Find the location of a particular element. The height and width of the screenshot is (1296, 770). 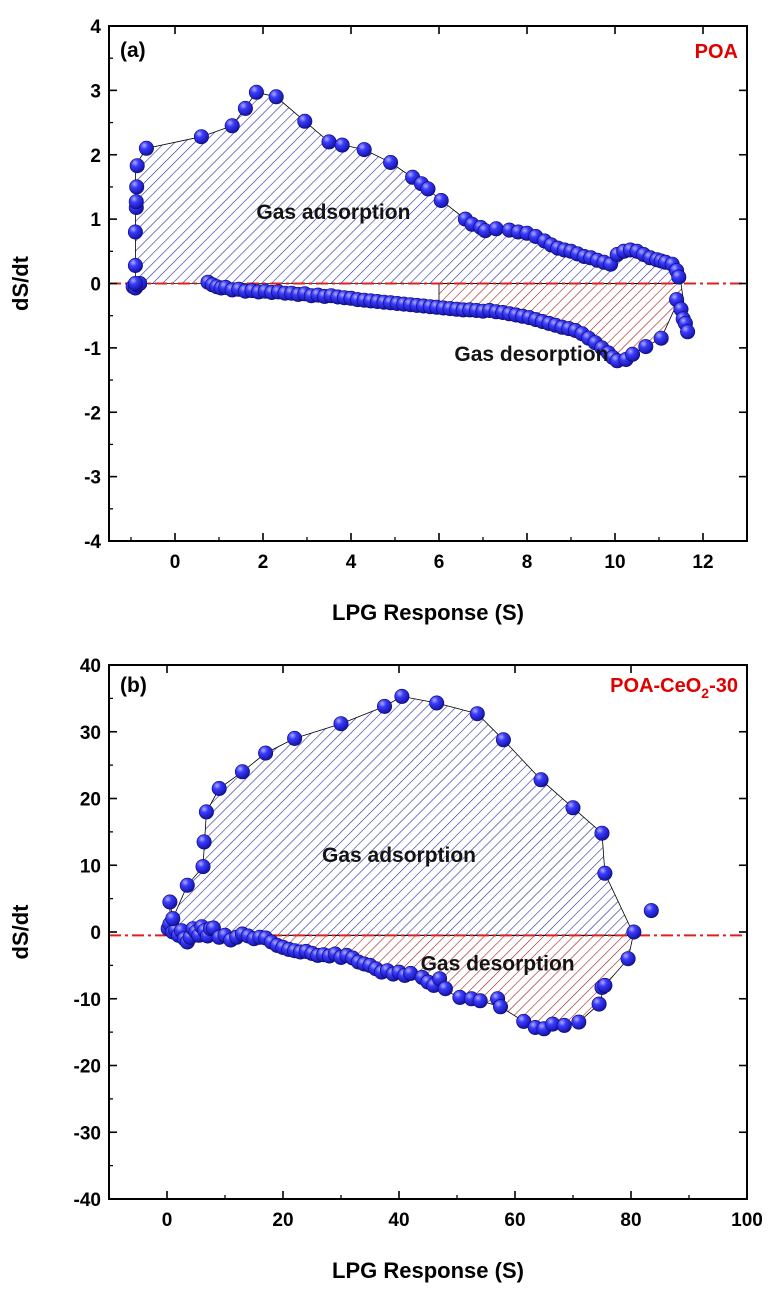

desorption-region is located at coordinates (452, 980).